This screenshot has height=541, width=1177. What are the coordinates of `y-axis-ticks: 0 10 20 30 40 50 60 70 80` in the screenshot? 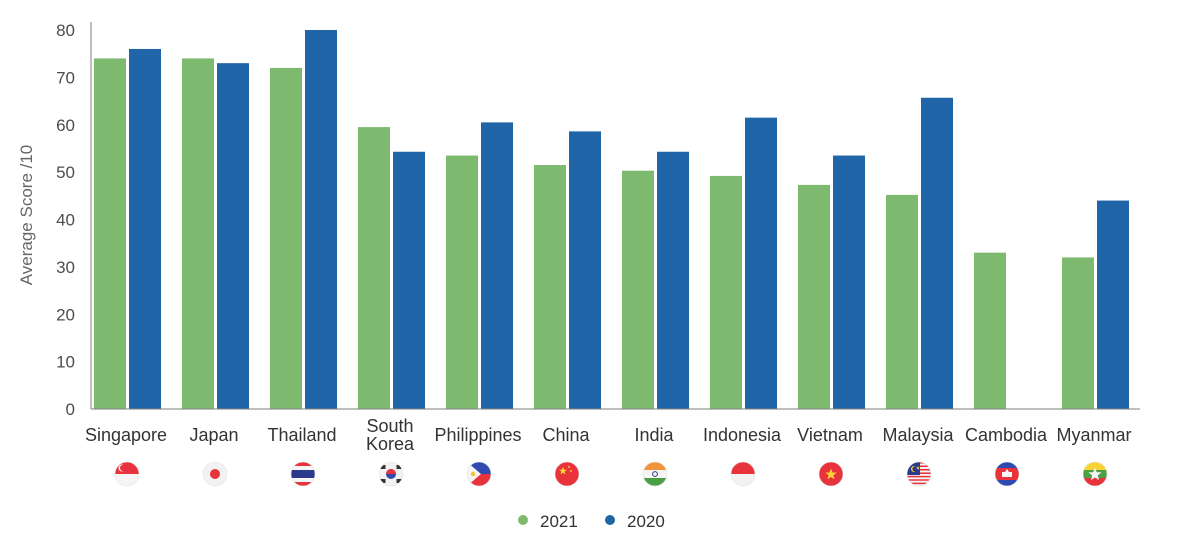 It's located at (65, 220).